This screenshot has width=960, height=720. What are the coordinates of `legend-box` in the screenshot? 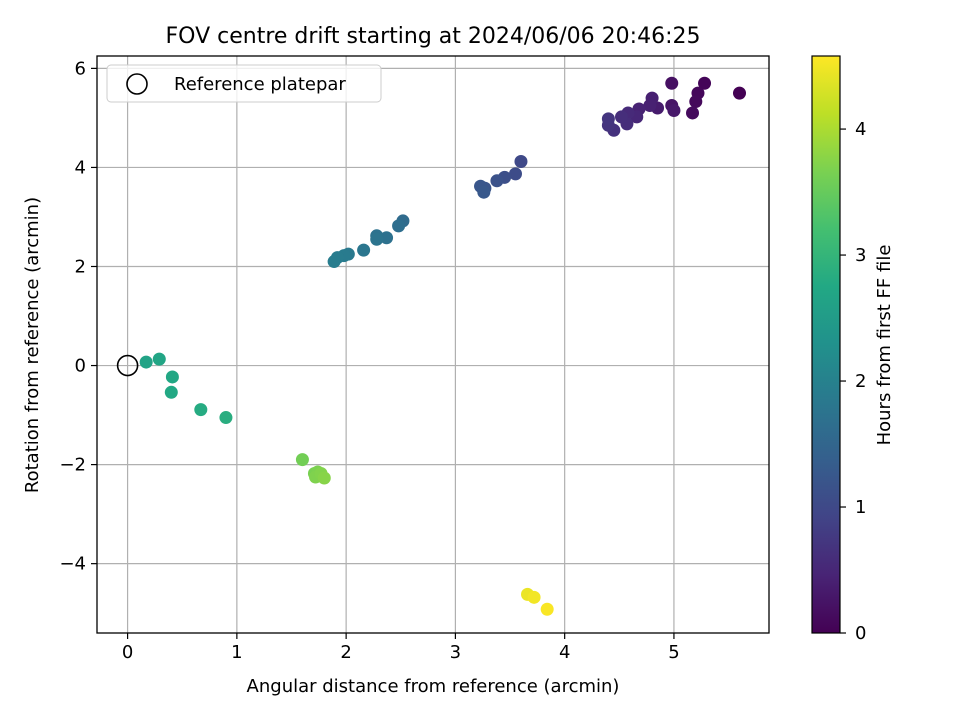 It's located at (244, 83).